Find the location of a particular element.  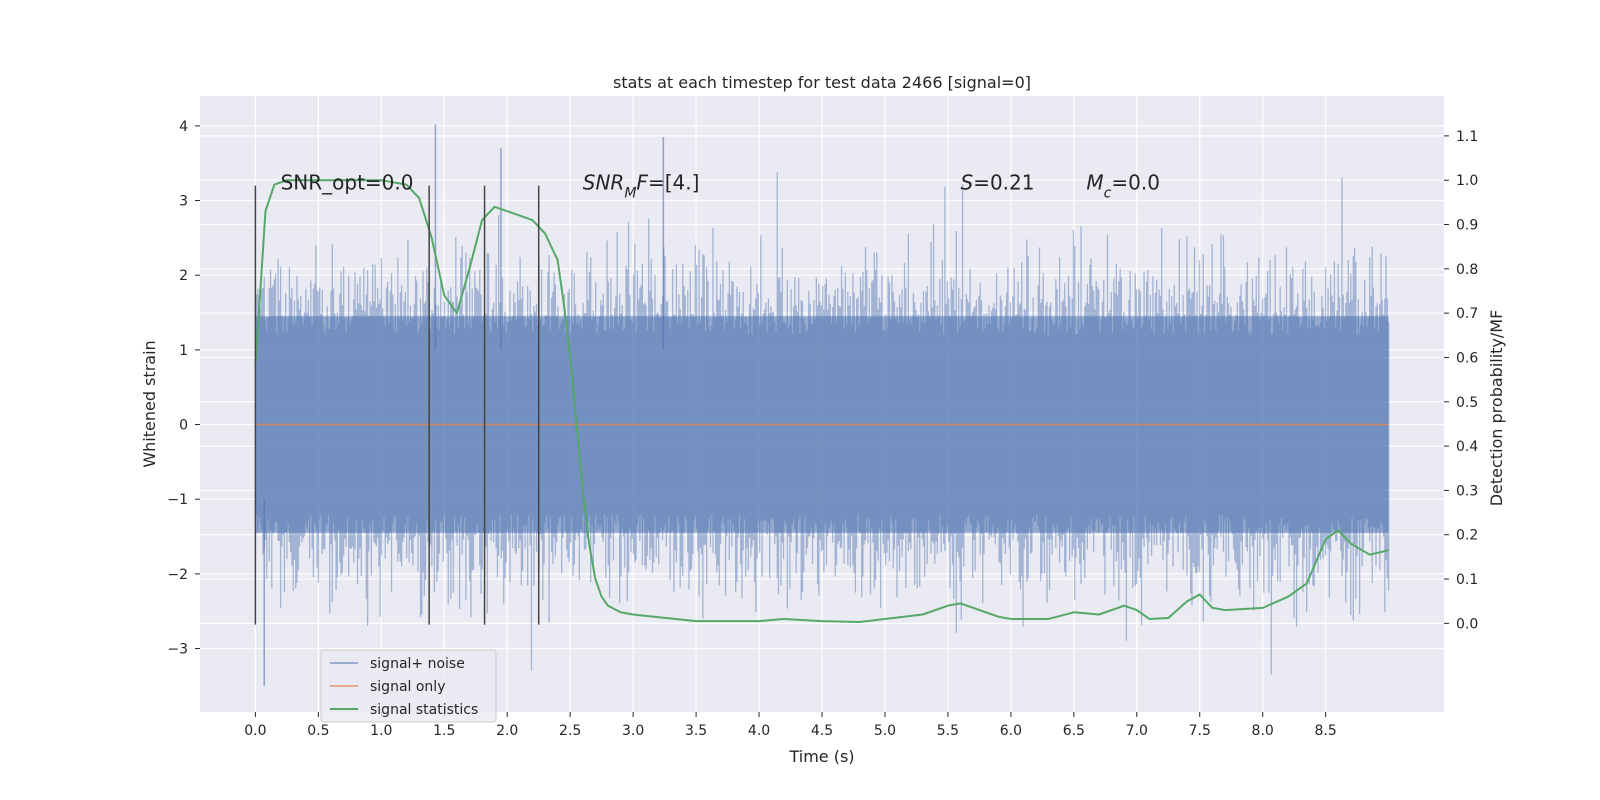

annotation-text: SNR_opt=0.0 is located at coordinates (347, 182).